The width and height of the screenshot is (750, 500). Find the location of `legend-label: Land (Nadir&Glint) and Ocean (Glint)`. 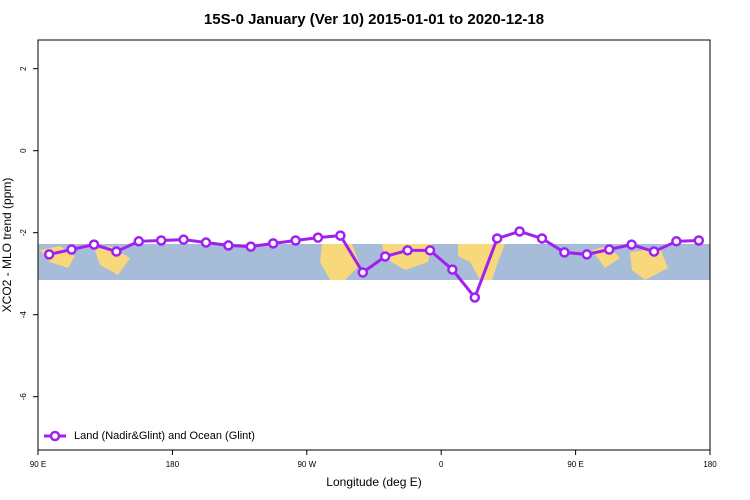

legend-label: Land (Nadir&Glint) and Ocean (Glint) is located at coordinates (164, 436).